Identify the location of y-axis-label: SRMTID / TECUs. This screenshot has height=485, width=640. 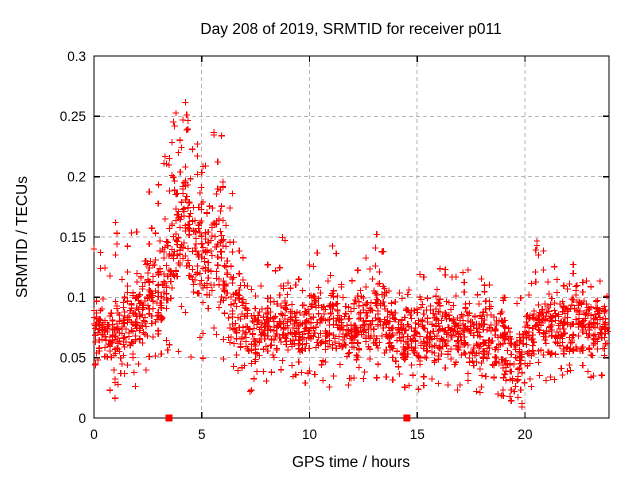
(22, 237).